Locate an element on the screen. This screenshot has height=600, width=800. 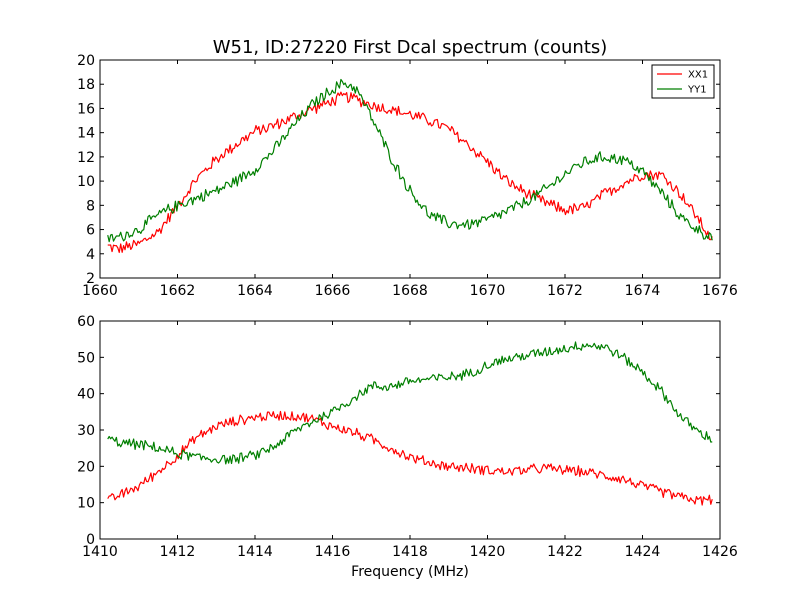
x-tick-label: 1412 is located at coordinates (178, 552).